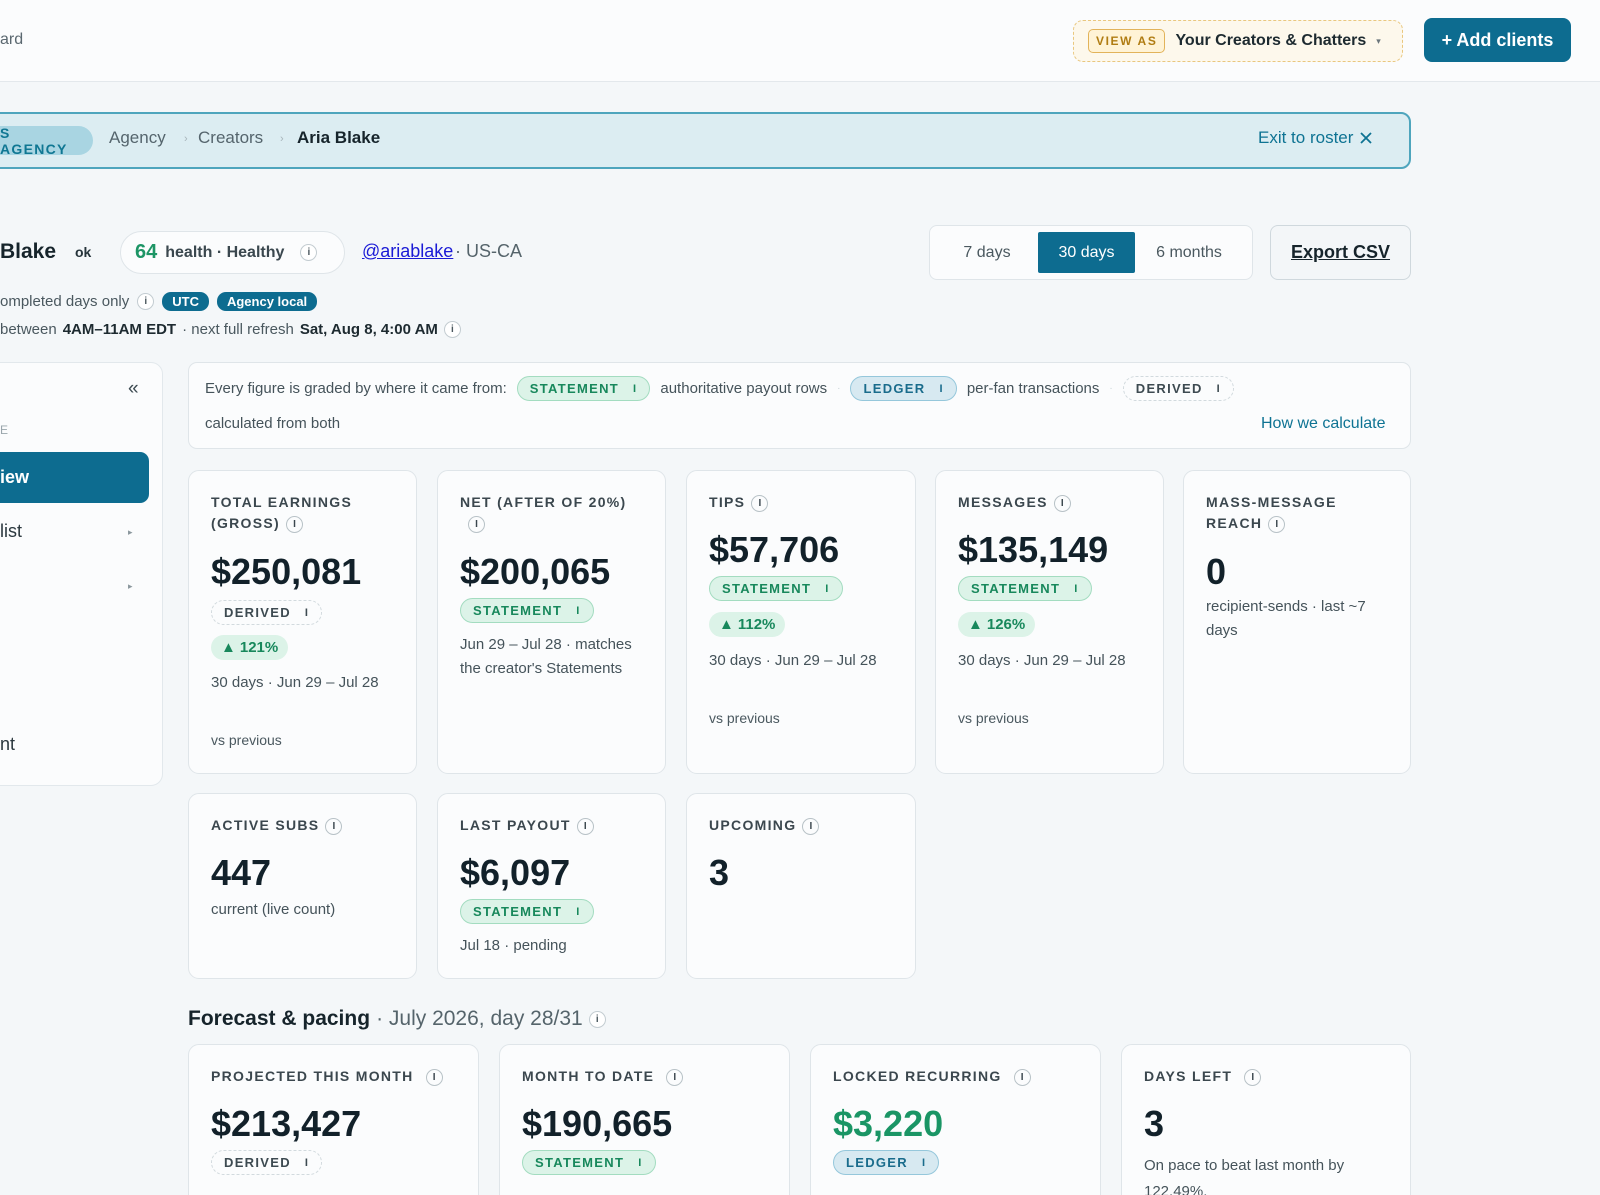  Describe the element at coordinates (479, 1018) in the screenshot. I see `forecast-subtitle: · July 2026, day 28/31` at that location.